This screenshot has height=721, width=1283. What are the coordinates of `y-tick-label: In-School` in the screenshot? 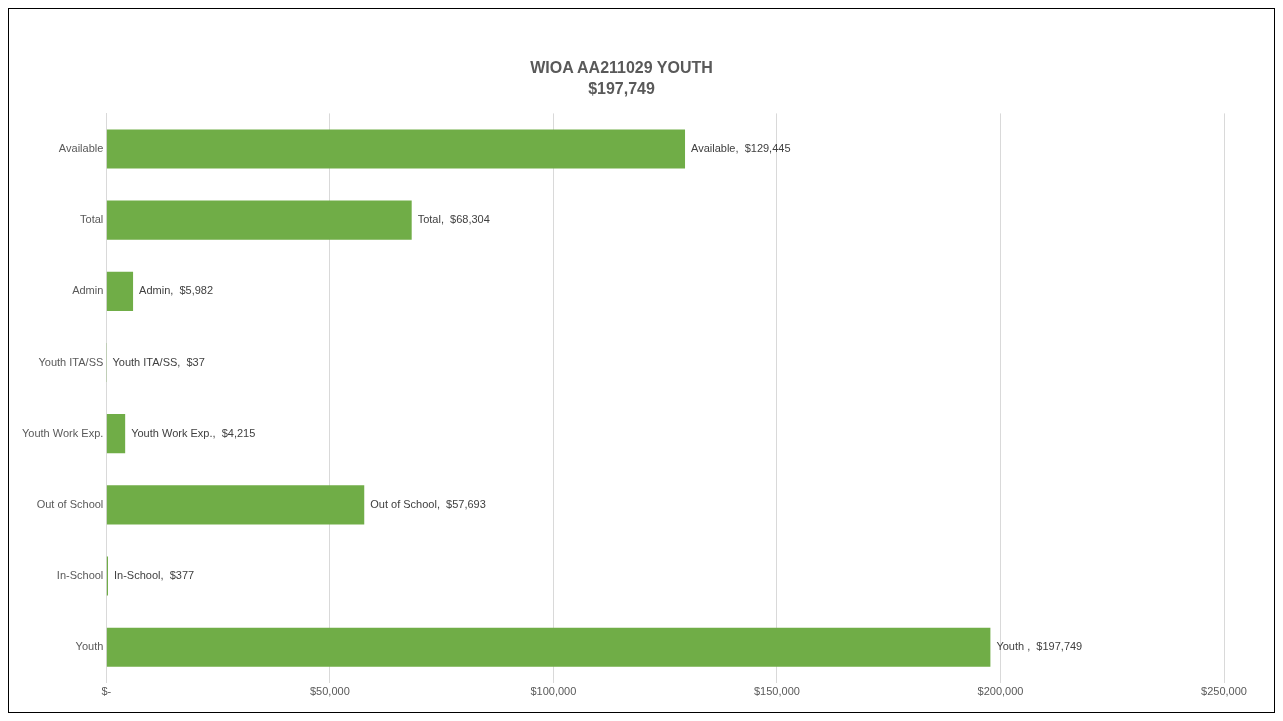 It's located at (80, 575).